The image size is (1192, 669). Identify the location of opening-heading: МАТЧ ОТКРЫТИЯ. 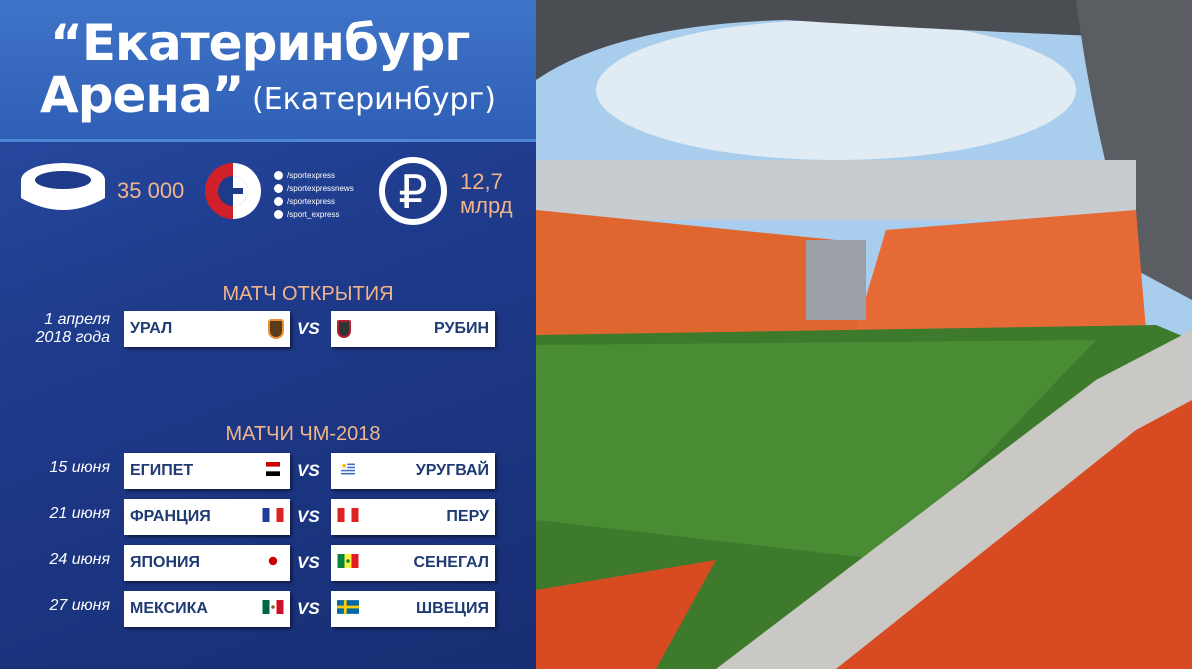
(308, 294).